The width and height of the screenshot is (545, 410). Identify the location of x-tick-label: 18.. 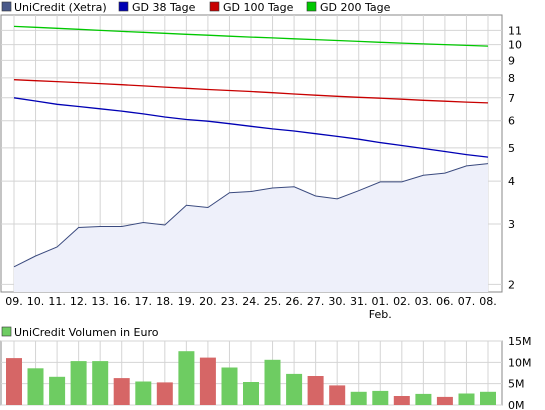
(165, 301).